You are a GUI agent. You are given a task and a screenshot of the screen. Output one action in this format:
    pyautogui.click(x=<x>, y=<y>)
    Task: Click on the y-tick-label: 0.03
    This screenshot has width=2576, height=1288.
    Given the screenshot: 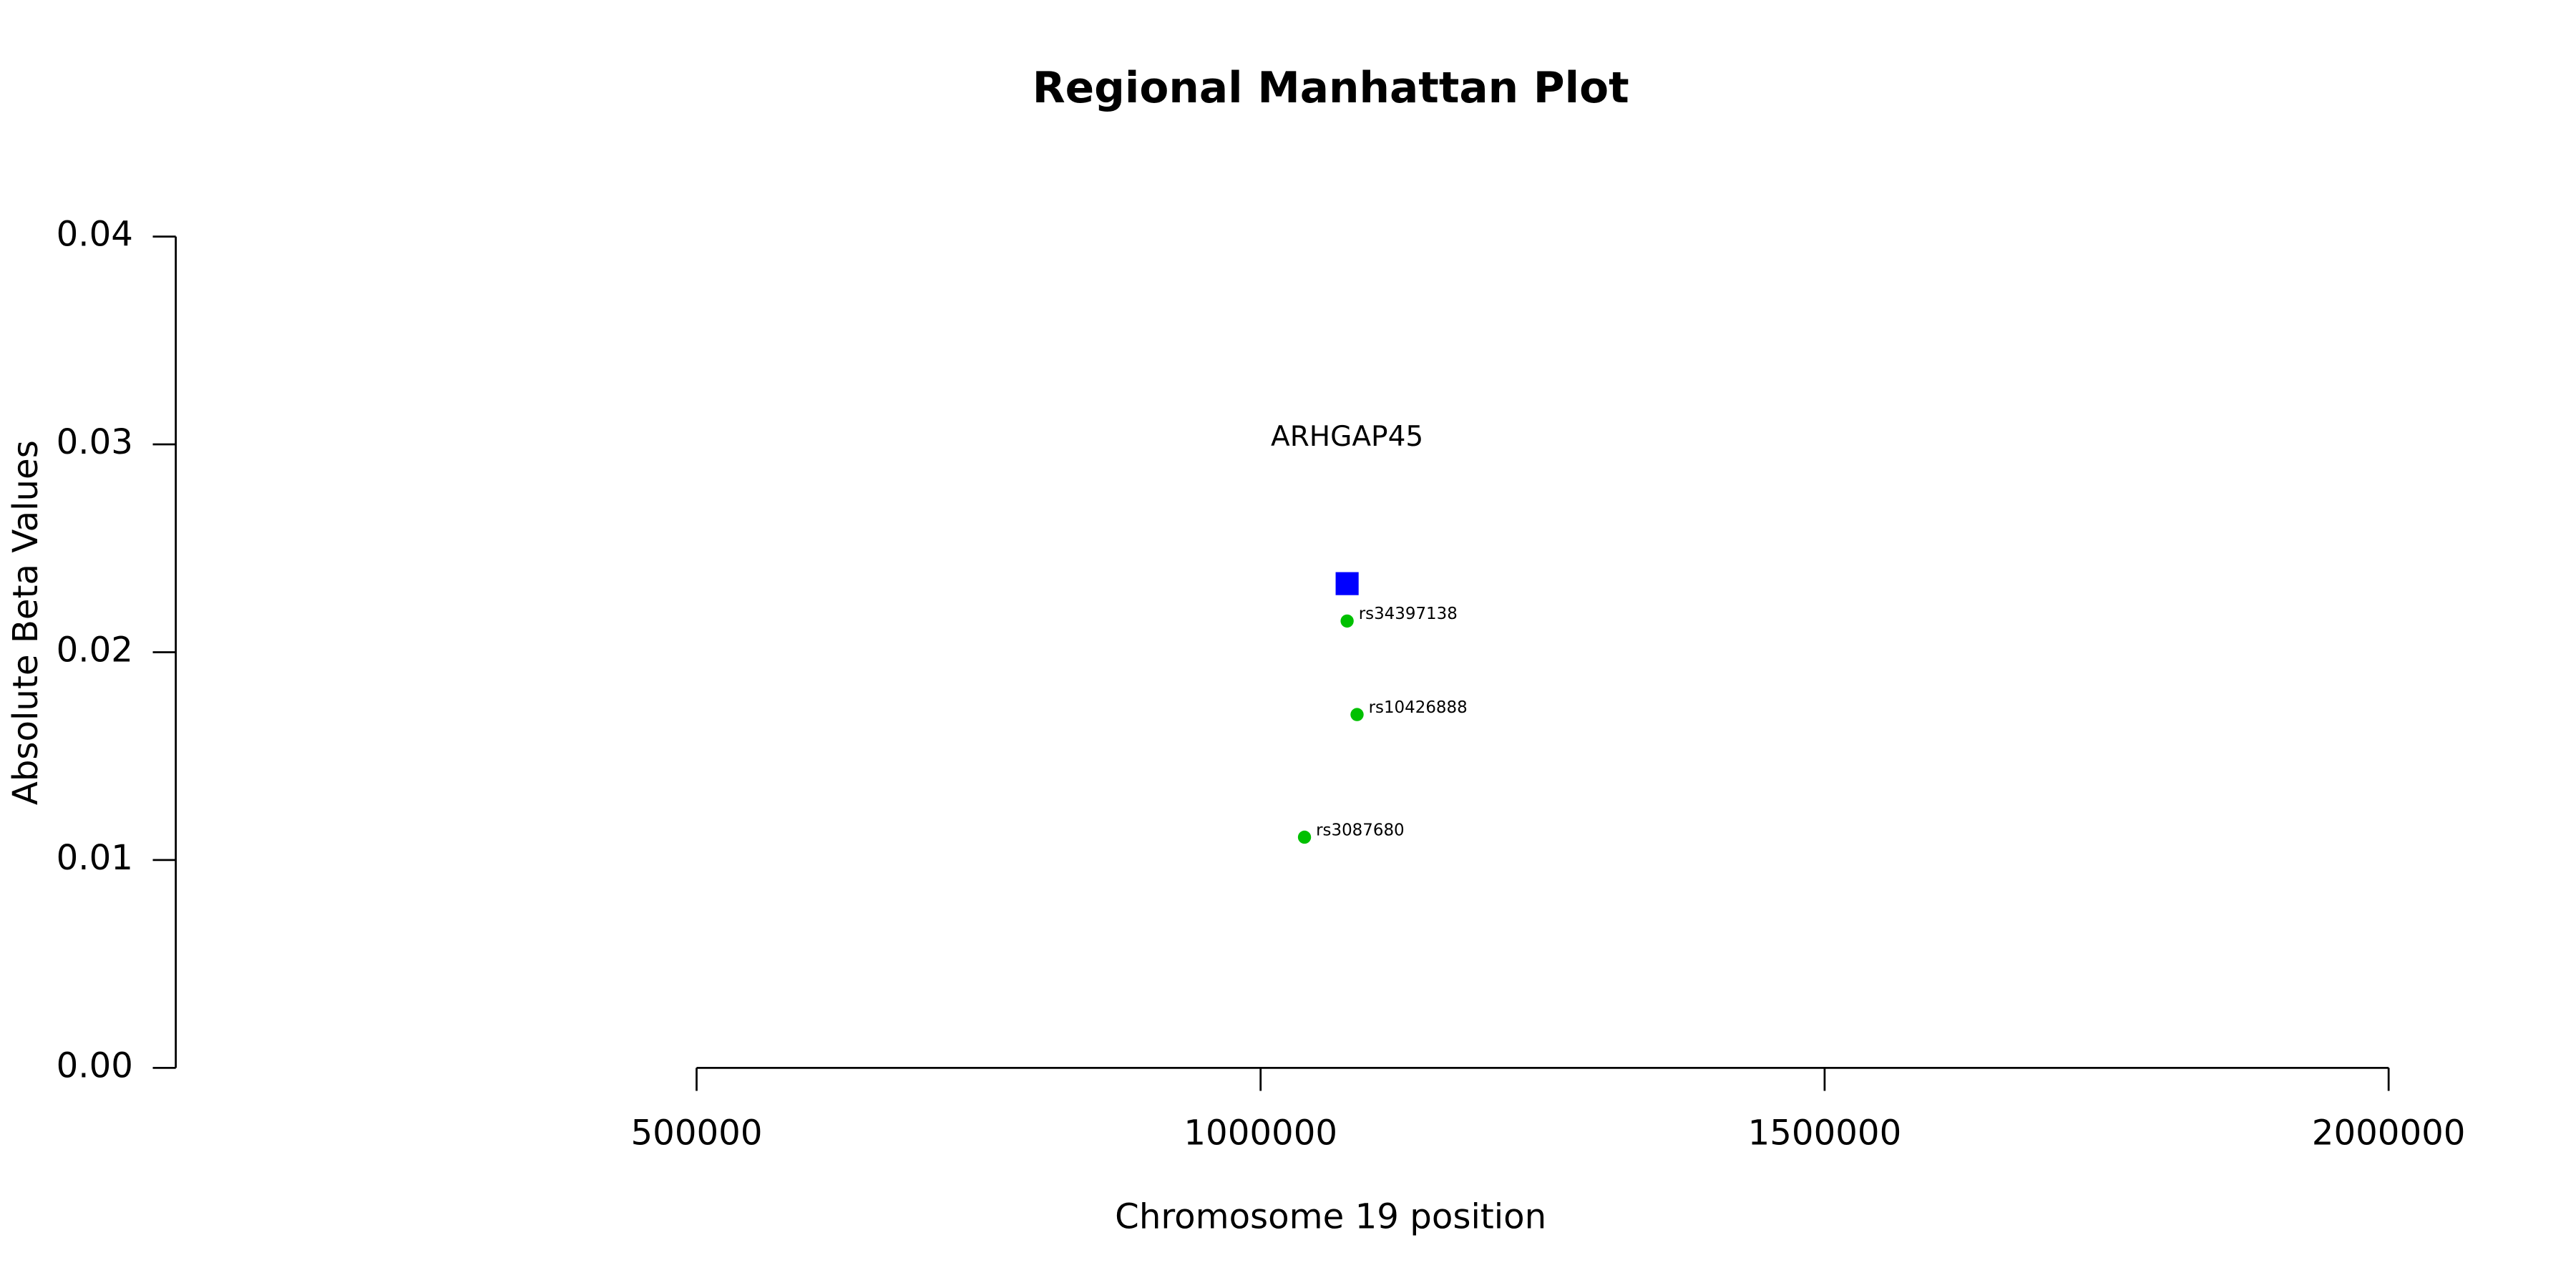 What is the action you would take?
    pyautogui.click(x=95, y=442)
    